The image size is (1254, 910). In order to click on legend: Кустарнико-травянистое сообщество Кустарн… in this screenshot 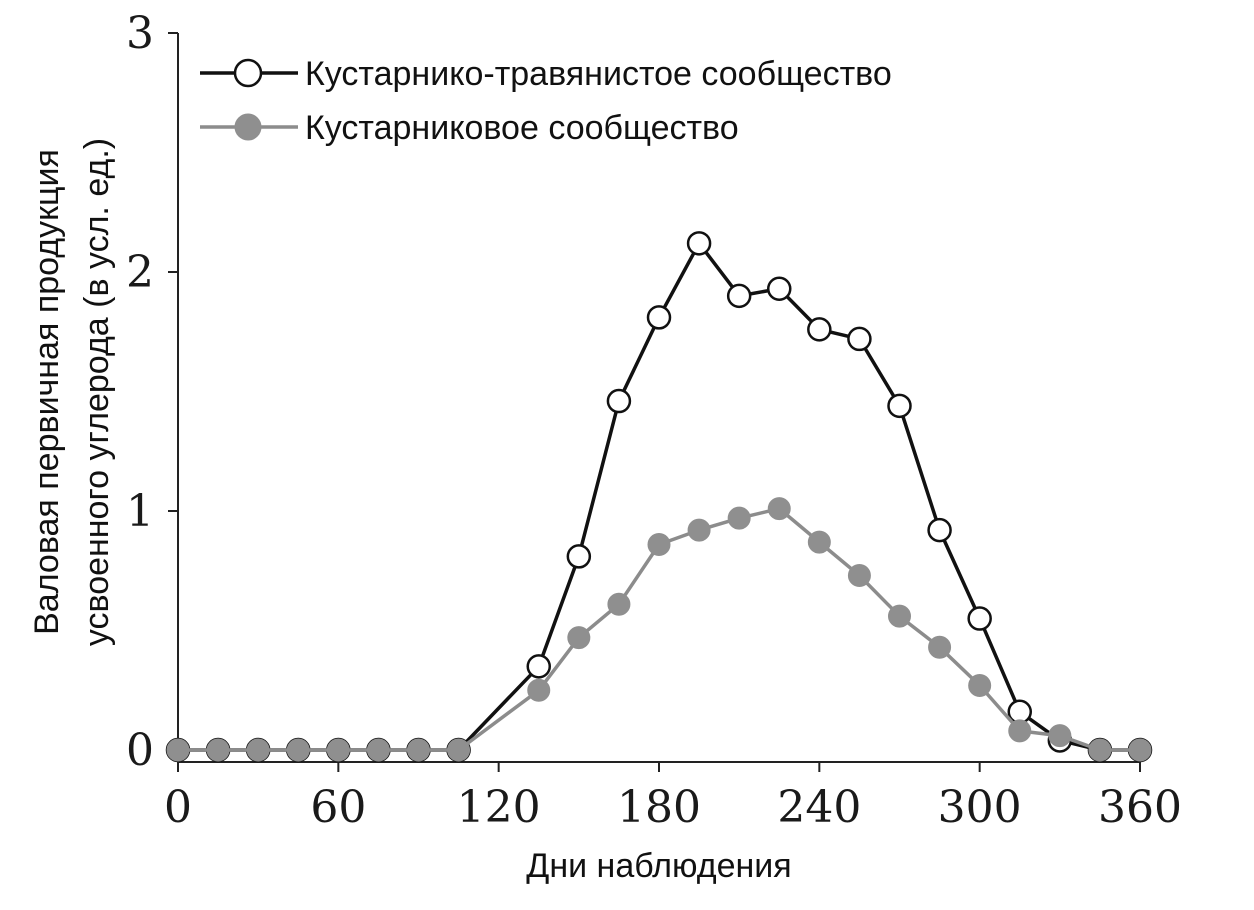, I will do `click(546, 101)`.